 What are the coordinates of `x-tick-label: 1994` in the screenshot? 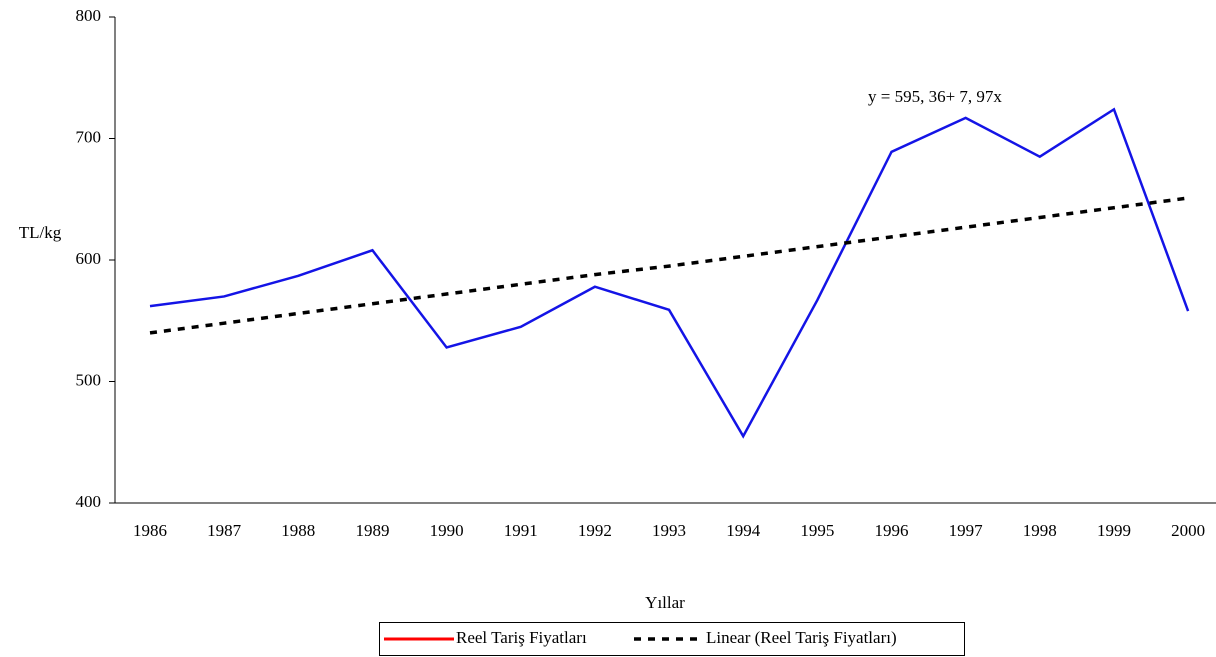 It's located at (743, 530).